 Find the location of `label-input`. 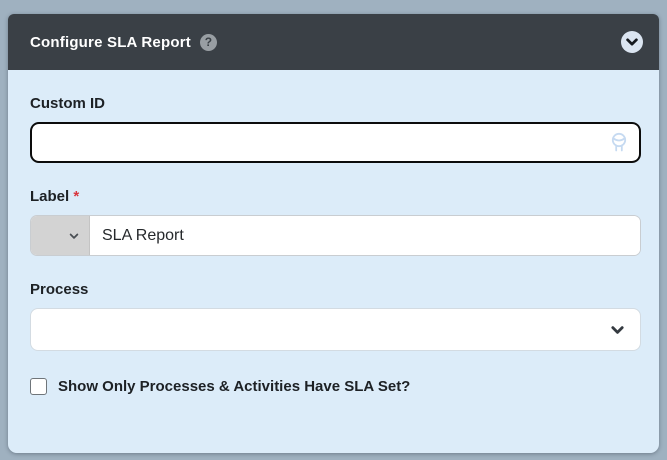

label-input is located at coordinates (365, 235).